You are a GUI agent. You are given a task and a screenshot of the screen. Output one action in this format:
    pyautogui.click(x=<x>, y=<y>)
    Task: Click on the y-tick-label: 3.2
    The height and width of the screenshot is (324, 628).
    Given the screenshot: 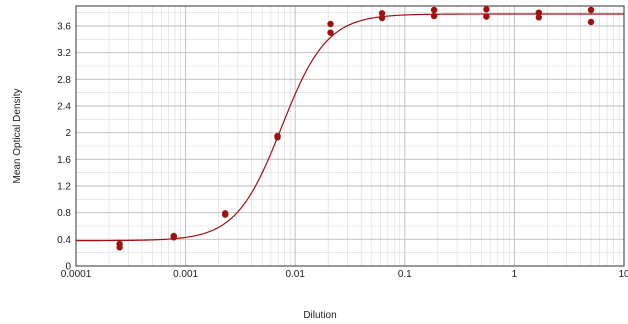 What is the action you would take?
    pyautogui.click(x=64, y=53)
    